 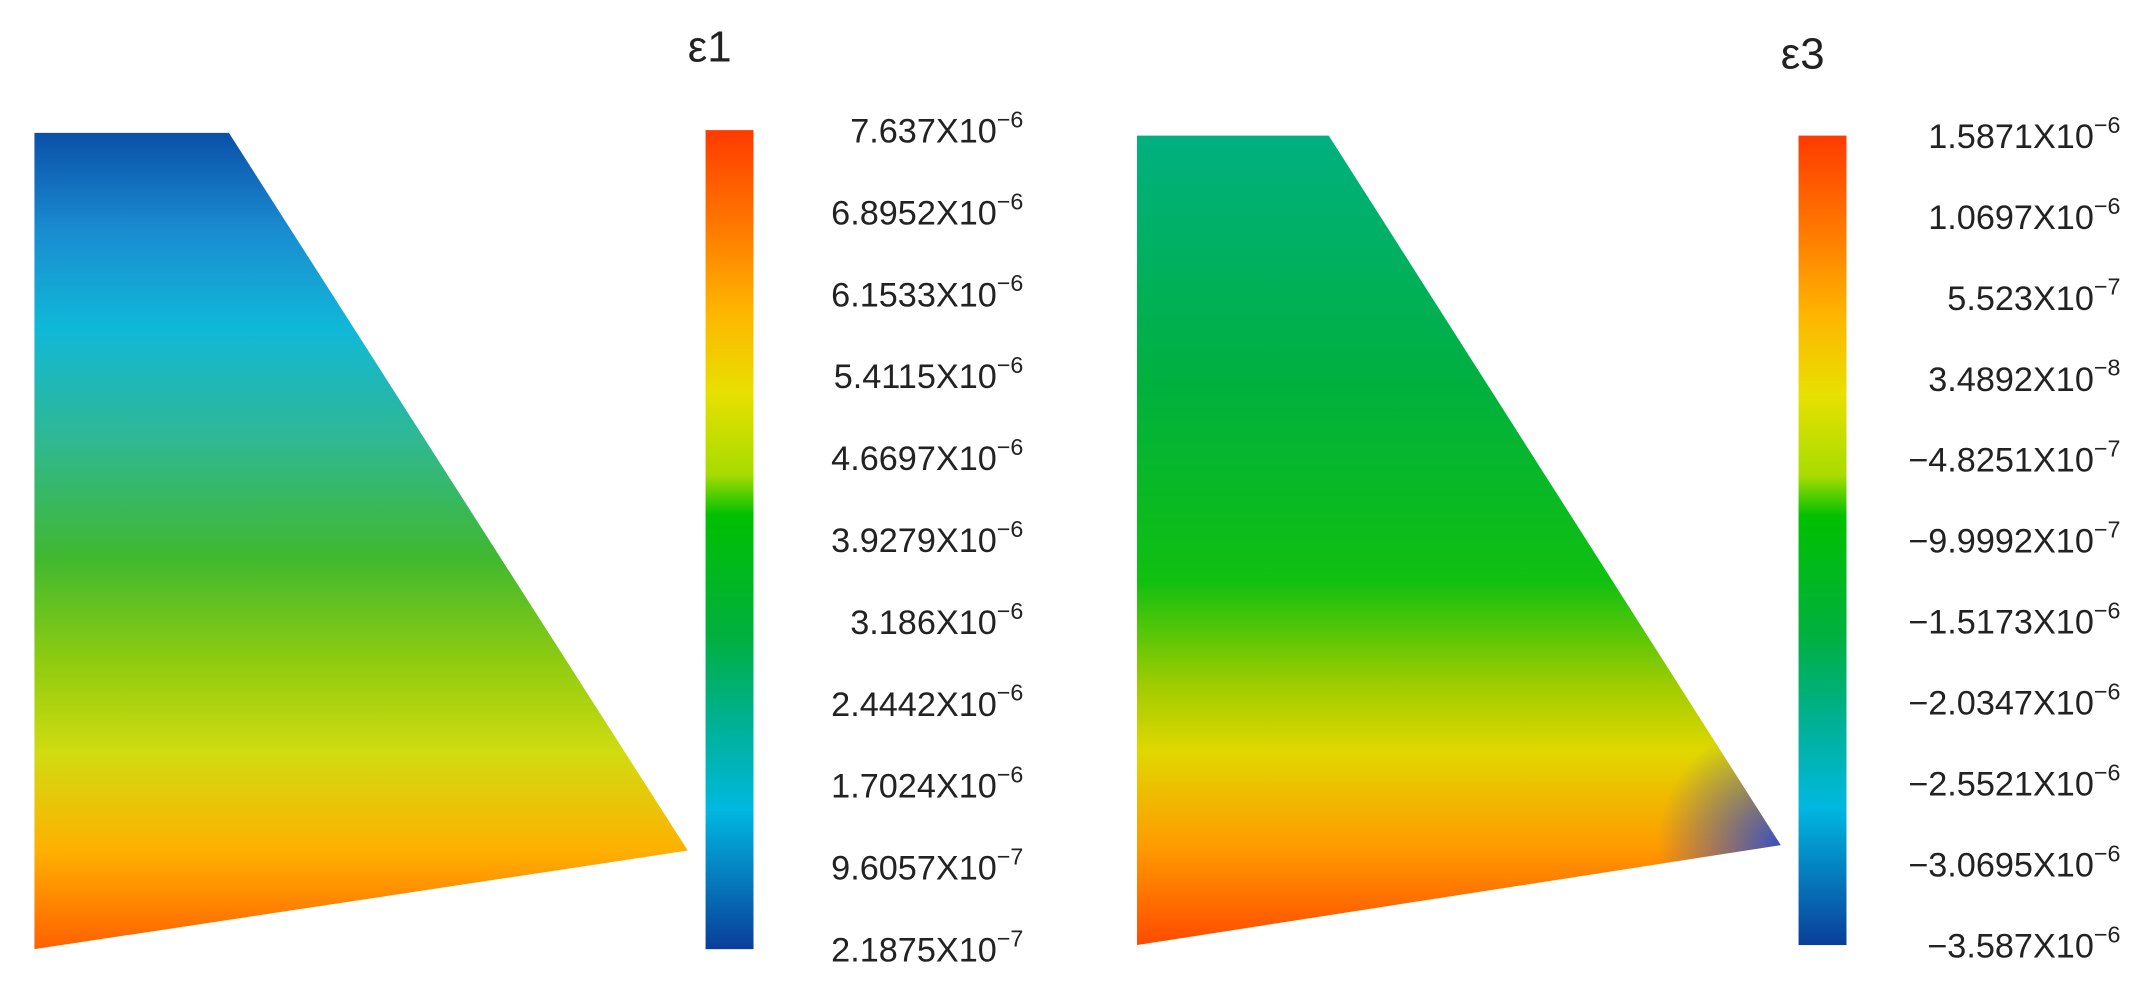 I want to click on label-mantissa: 2.4442X10, so click(x=914, y=705).